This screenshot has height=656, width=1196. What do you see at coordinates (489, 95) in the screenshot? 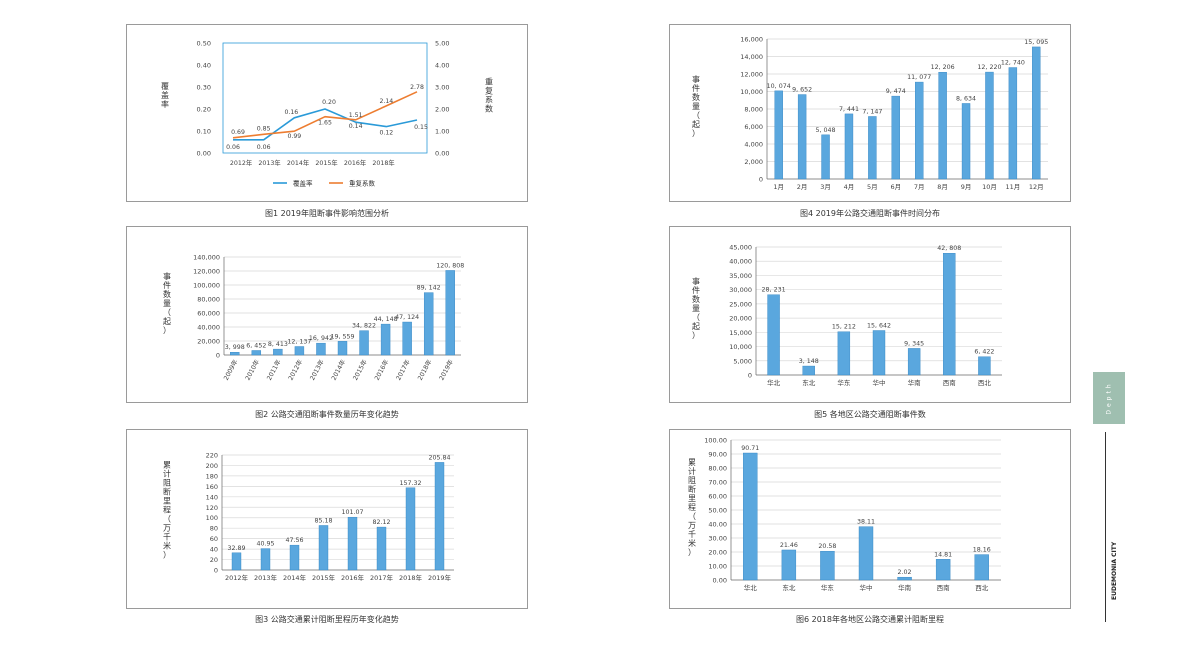
I see `y-axis-title-right: 重复系数` at bounding box center [489, 95].